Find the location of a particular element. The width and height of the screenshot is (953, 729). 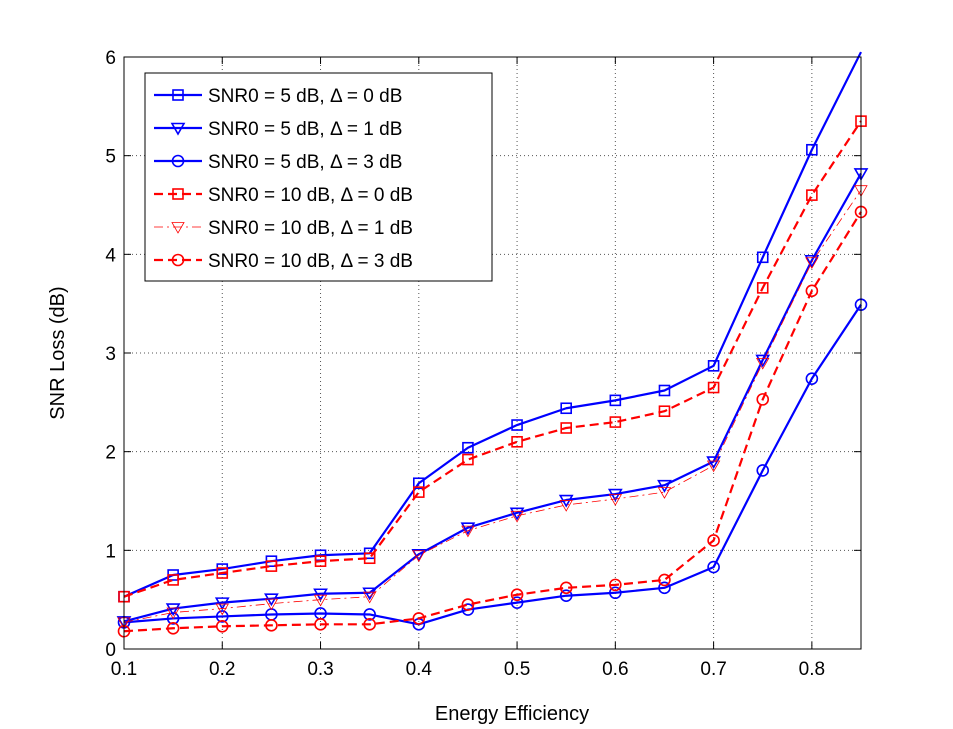

legend-item: SNR0 = 10 dB, Δ = 1 dB is located at coordinates (283, 228).